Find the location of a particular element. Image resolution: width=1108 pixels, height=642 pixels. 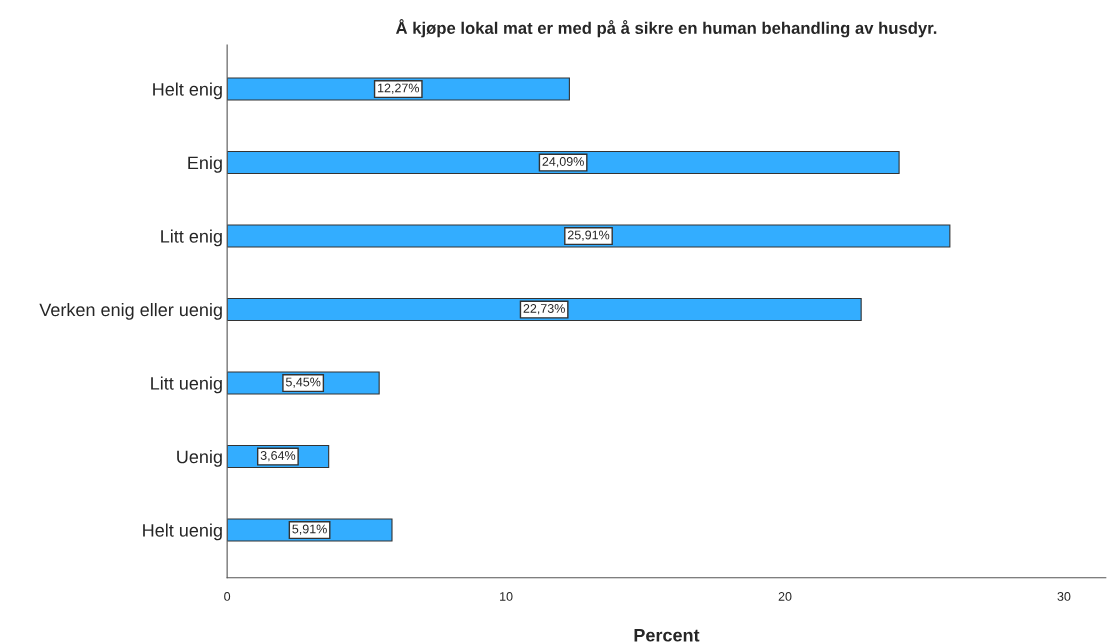

y-tick-label: Helt enig is located at coordinates (187, 91).